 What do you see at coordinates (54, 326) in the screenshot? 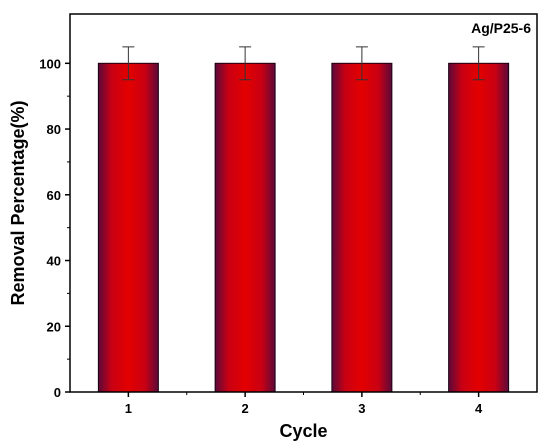
I see `y-tick-label: 20` at bounding box center [54, 326].